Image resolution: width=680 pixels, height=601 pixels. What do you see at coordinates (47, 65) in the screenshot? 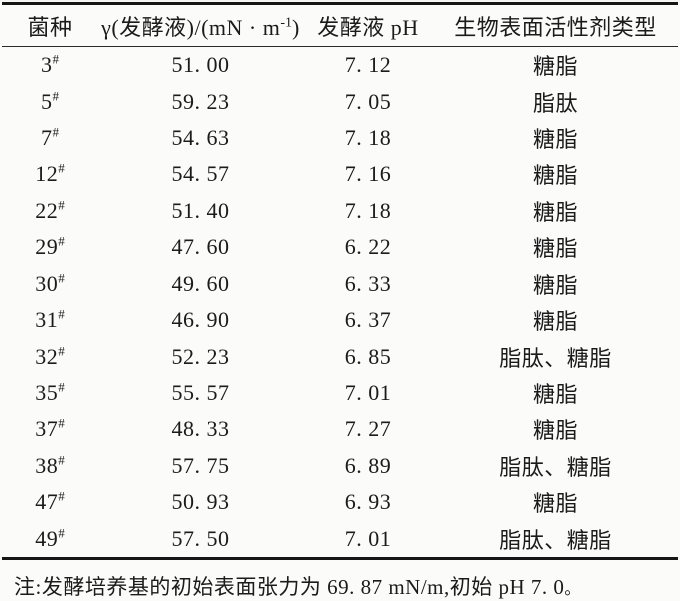
I see `strain-number: 3` at bounding box center [47, 65].